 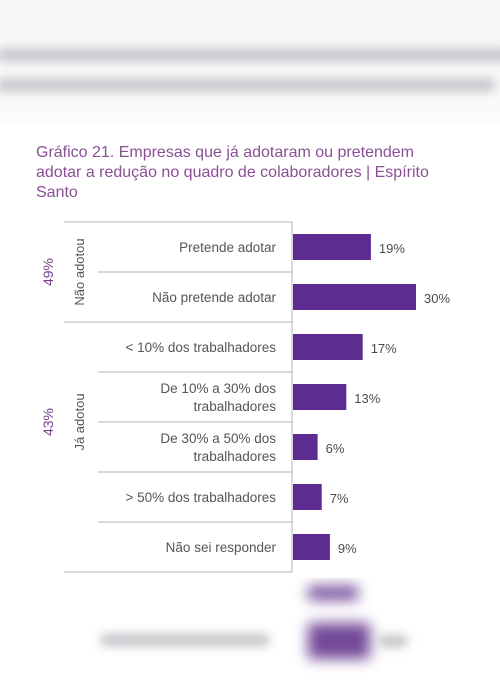 I want to click on category-label: De 30% a 50% dos trabalhadores, so click(x=218, y=447).